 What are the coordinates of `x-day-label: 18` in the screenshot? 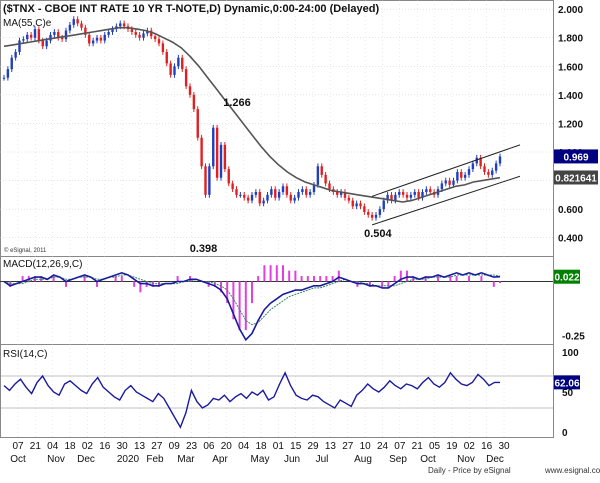 It's located at (71, 446).